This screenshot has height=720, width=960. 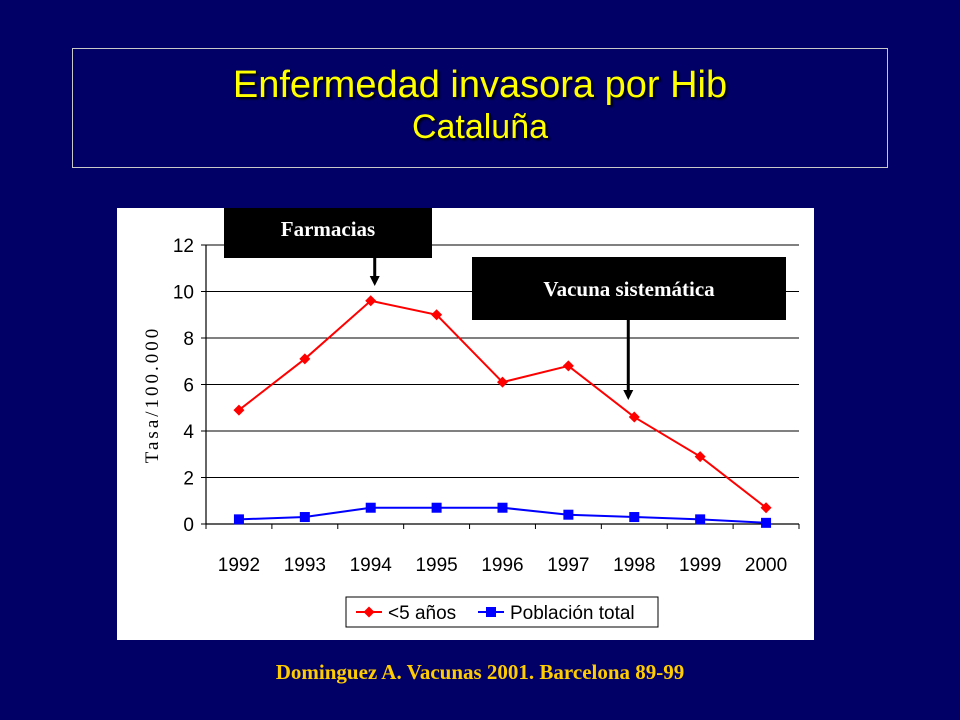 What do you see at coordinates (239, 565) in the screenshot?
I see `x-tick-label: 1992` at bounding box center [239, 565].